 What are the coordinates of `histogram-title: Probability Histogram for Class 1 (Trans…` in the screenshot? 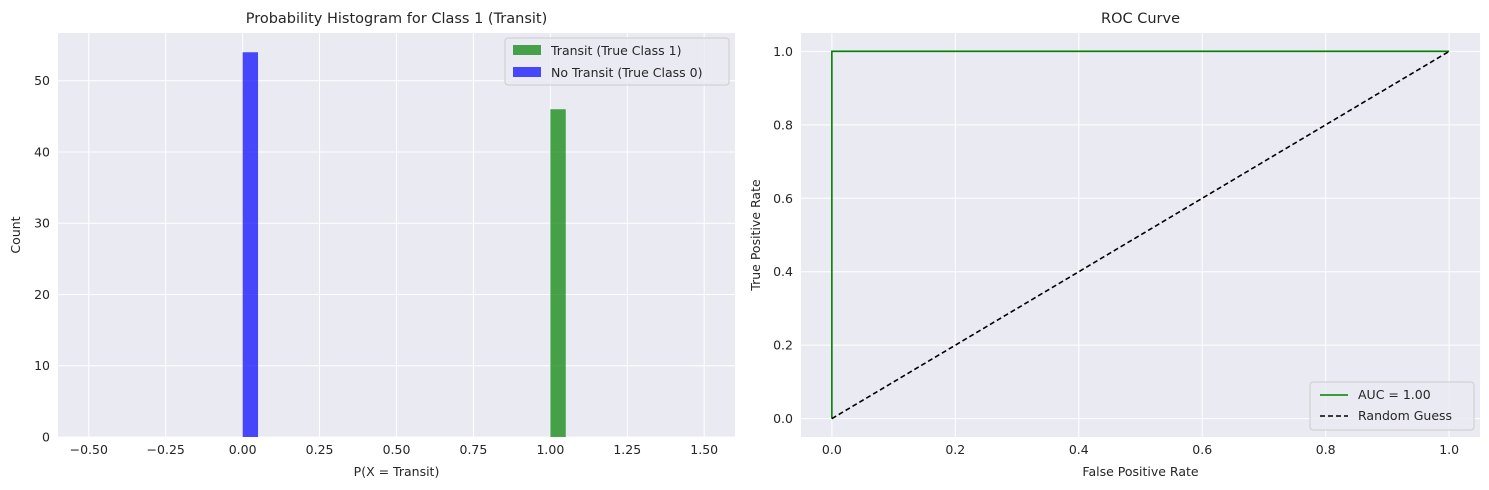 It's located at (397, 19).